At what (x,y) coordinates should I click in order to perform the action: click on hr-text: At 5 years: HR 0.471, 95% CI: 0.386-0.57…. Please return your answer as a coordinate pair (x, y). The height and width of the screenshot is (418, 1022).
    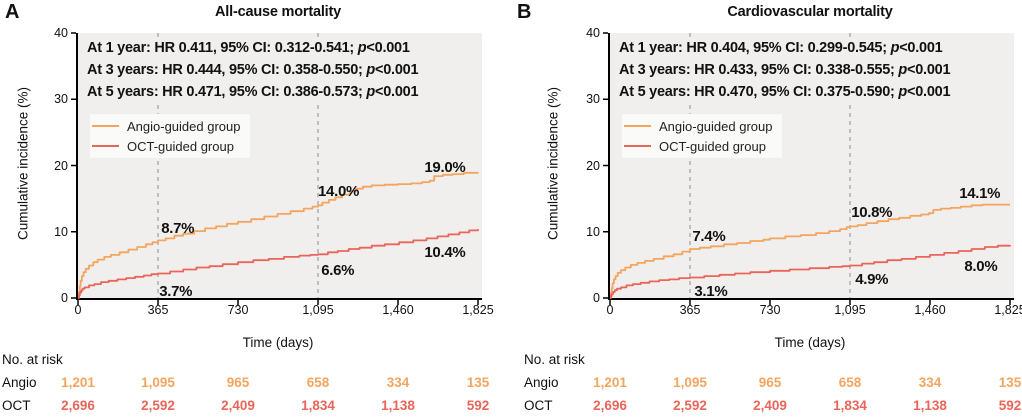
    Looking at the image, I should click on (227, 92).